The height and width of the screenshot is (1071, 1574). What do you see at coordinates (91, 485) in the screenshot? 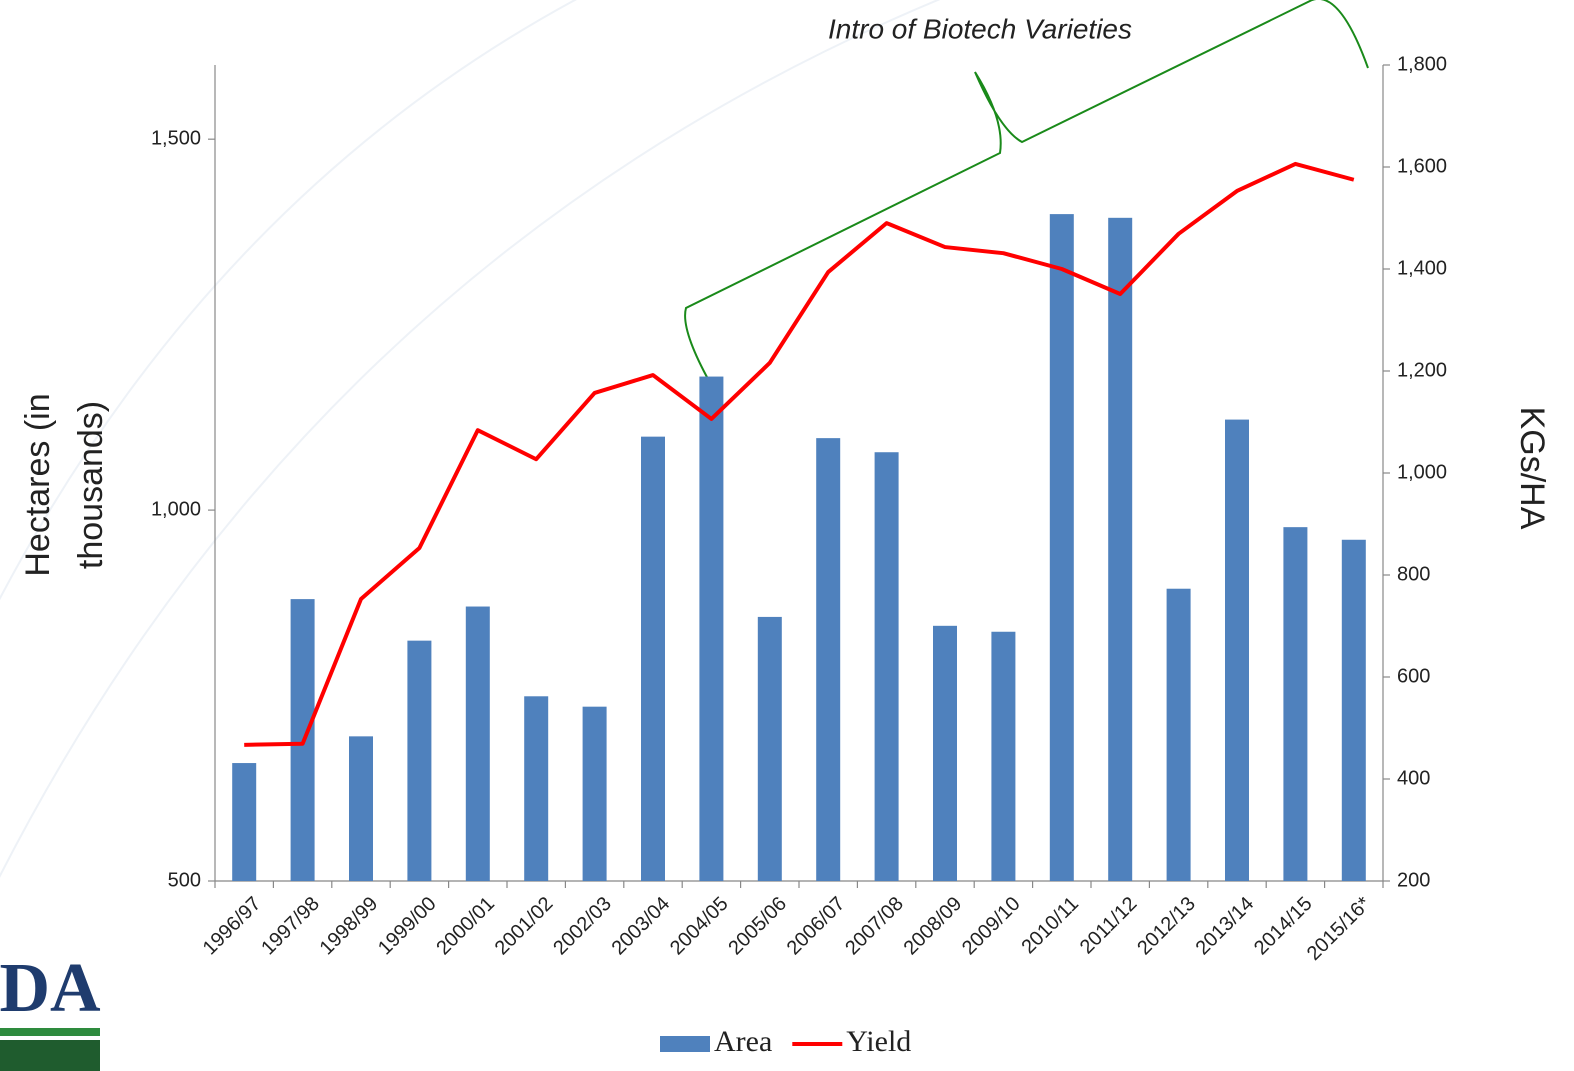
I see `y-axis-label: thousands)` at bounding box center [91, 485].